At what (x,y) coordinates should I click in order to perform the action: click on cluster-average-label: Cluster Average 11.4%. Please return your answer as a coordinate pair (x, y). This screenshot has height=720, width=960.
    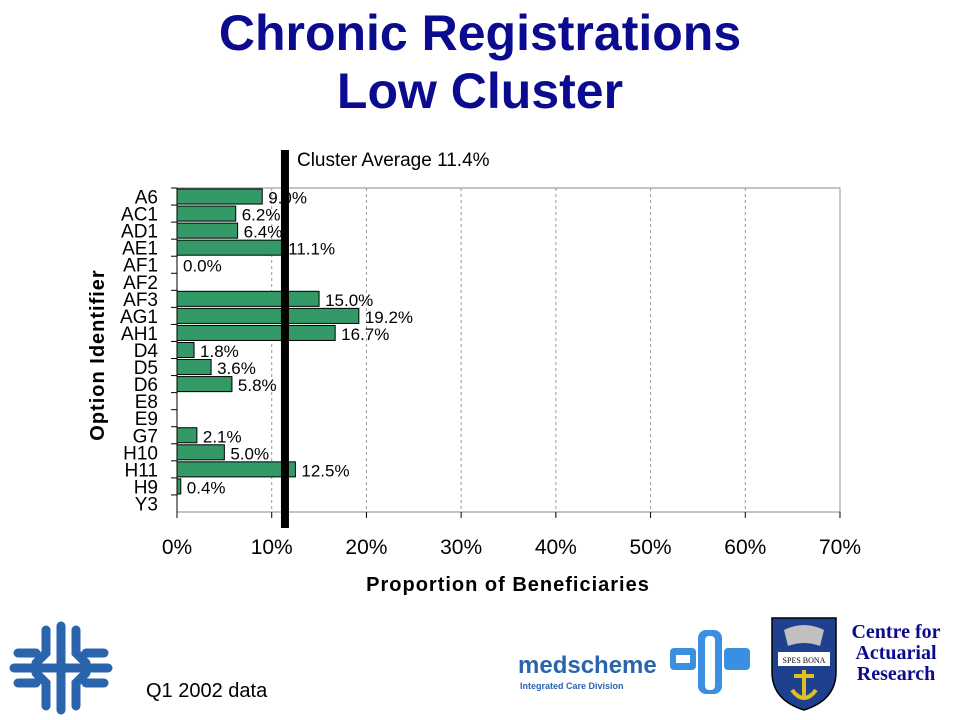
    Looking at the image, I should click on (393, 160).